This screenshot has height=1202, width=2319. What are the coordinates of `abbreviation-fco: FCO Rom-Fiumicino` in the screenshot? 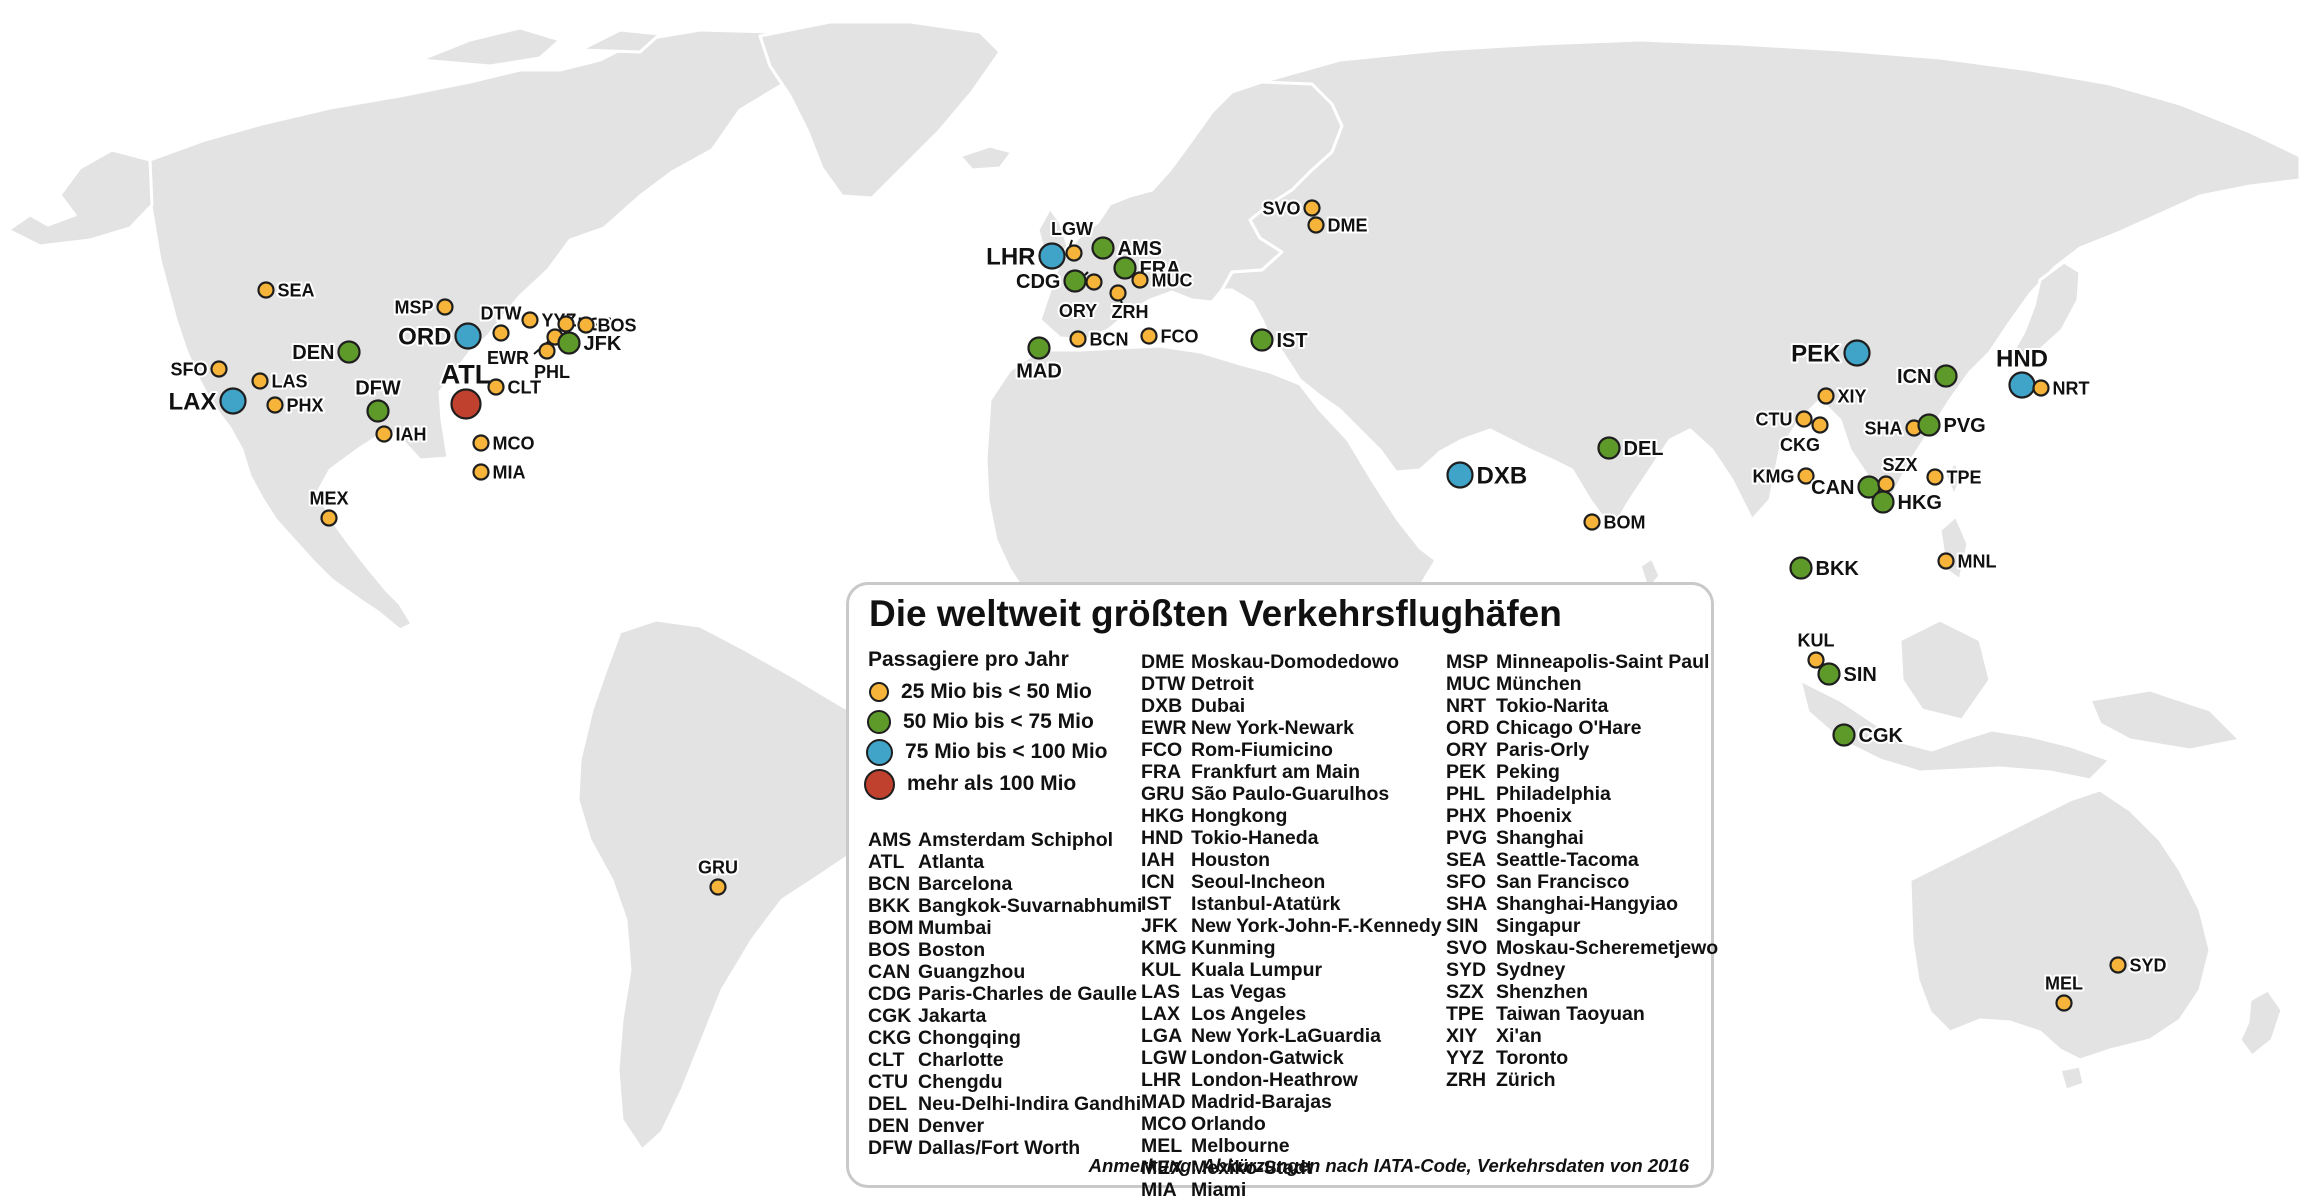 It's located at (1291, 750).